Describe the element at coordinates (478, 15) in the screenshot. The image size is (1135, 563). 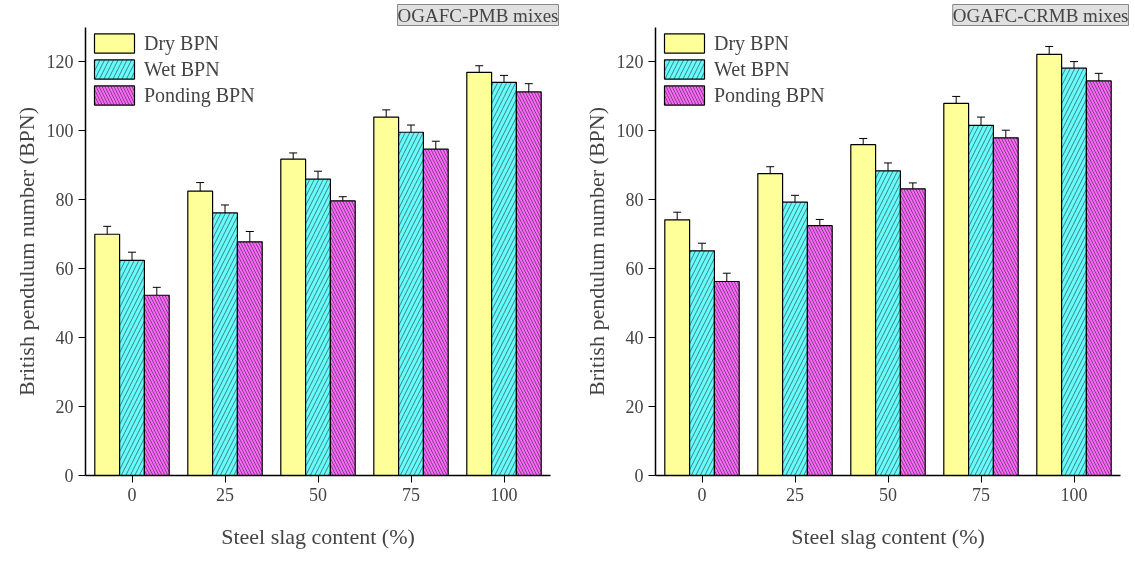
I see `text: OGAFC-PMB mixes` at that location.